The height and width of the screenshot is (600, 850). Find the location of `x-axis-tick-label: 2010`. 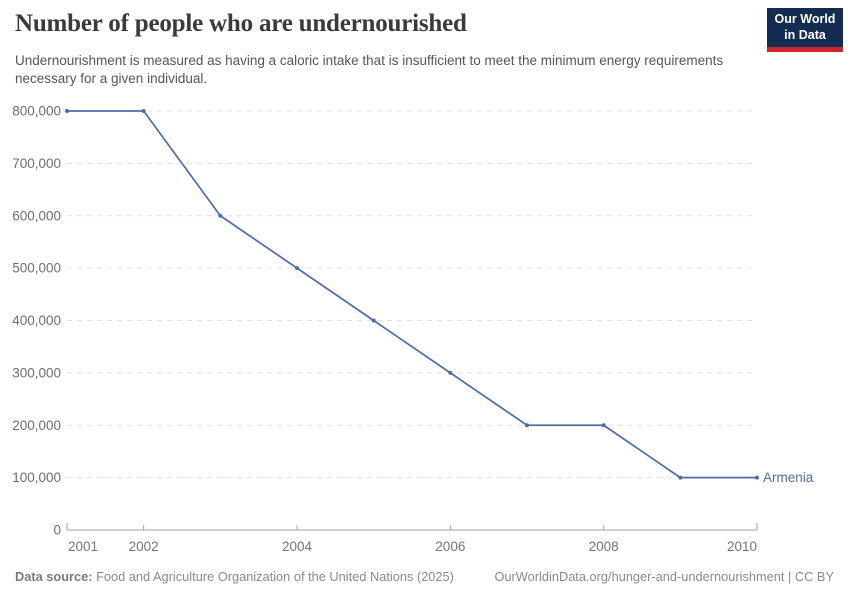

x-axis-tick-label: 2010 is located at coordinates (742, 546).